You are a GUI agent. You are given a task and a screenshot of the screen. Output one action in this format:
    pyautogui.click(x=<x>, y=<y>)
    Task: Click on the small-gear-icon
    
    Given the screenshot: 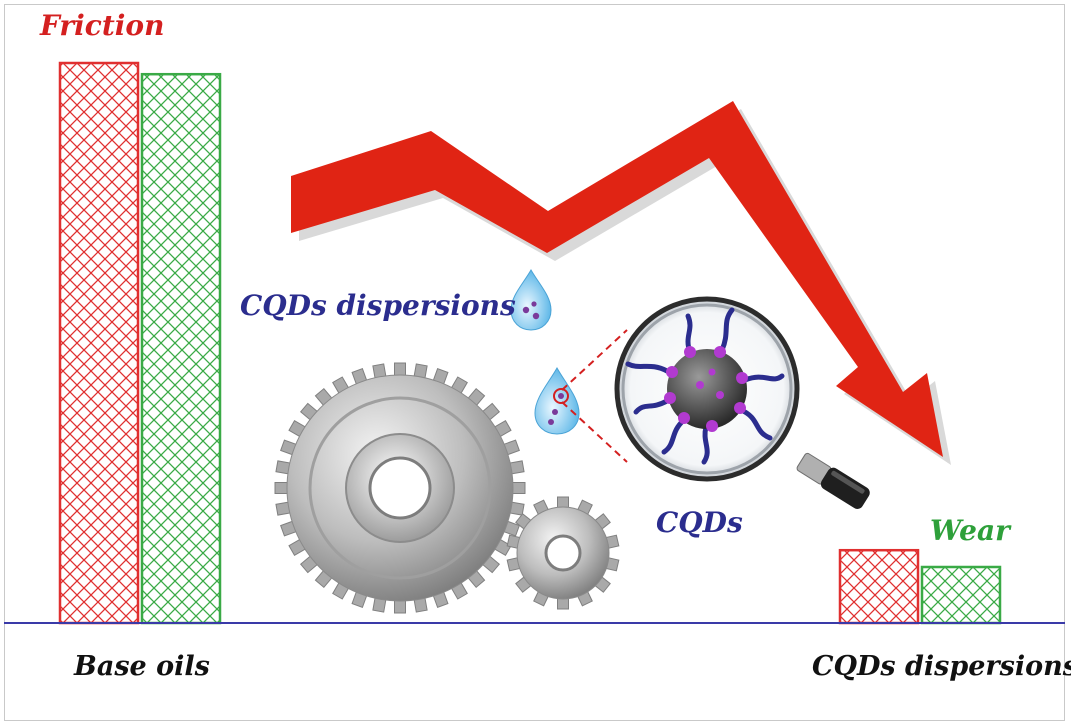 What is the action you would take?
    pyautogui.click(x=563, y=553)
    